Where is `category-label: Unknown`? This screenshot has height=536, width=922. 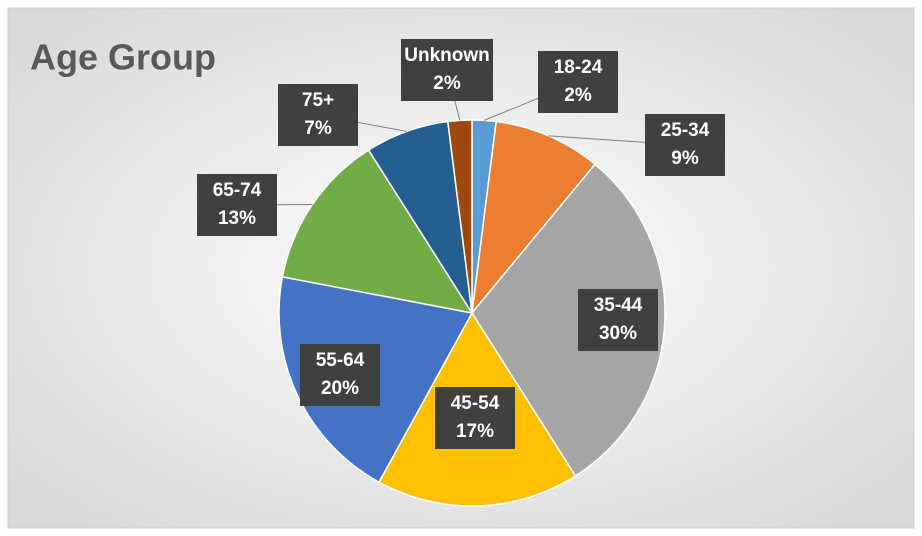
category-label: Unknown is located at coordinates (447, 55).